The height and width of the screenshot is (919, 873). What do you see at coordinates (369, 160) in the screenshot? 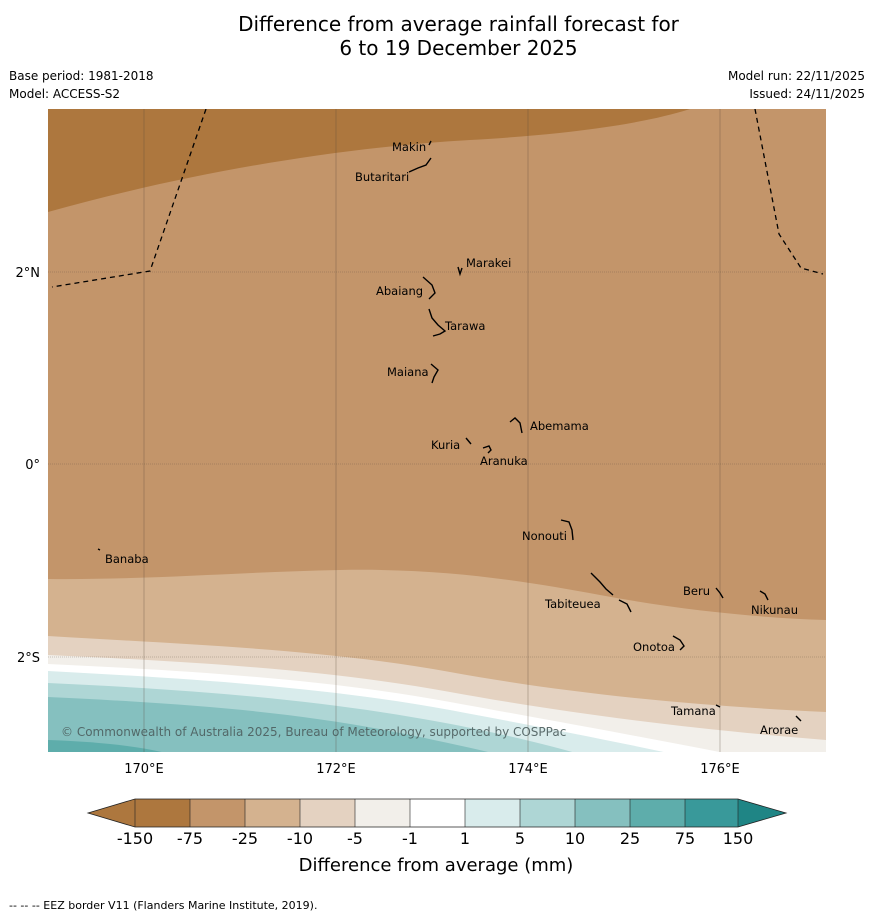
I see `band-minus150` at bounding box center [369, 160].